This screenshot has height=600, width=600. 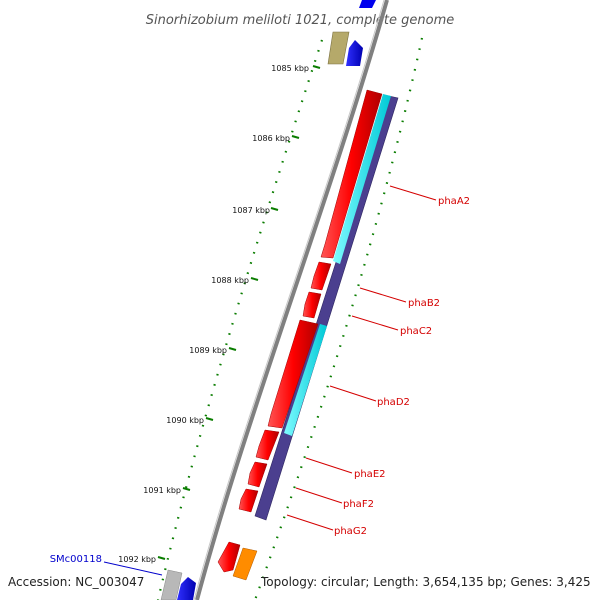 I want to click on tick-label: 1089 kbp, so click(x=208, y=350).